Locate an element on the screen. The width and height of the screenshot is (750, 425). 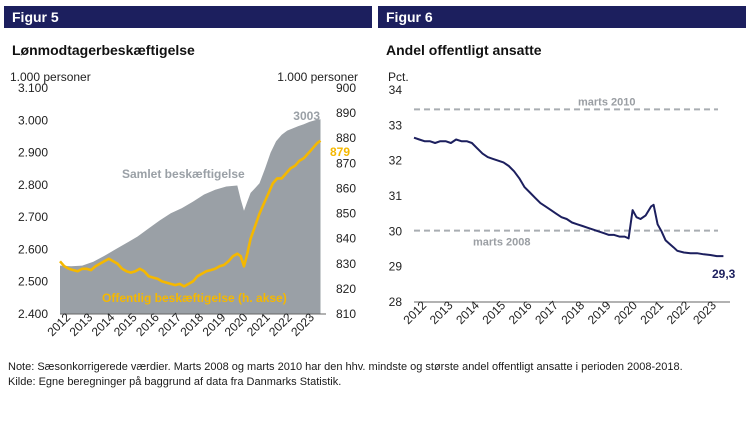
figure-5-title: Lønmodtagerbeskæftigelse is located at coordinates (103, 50).